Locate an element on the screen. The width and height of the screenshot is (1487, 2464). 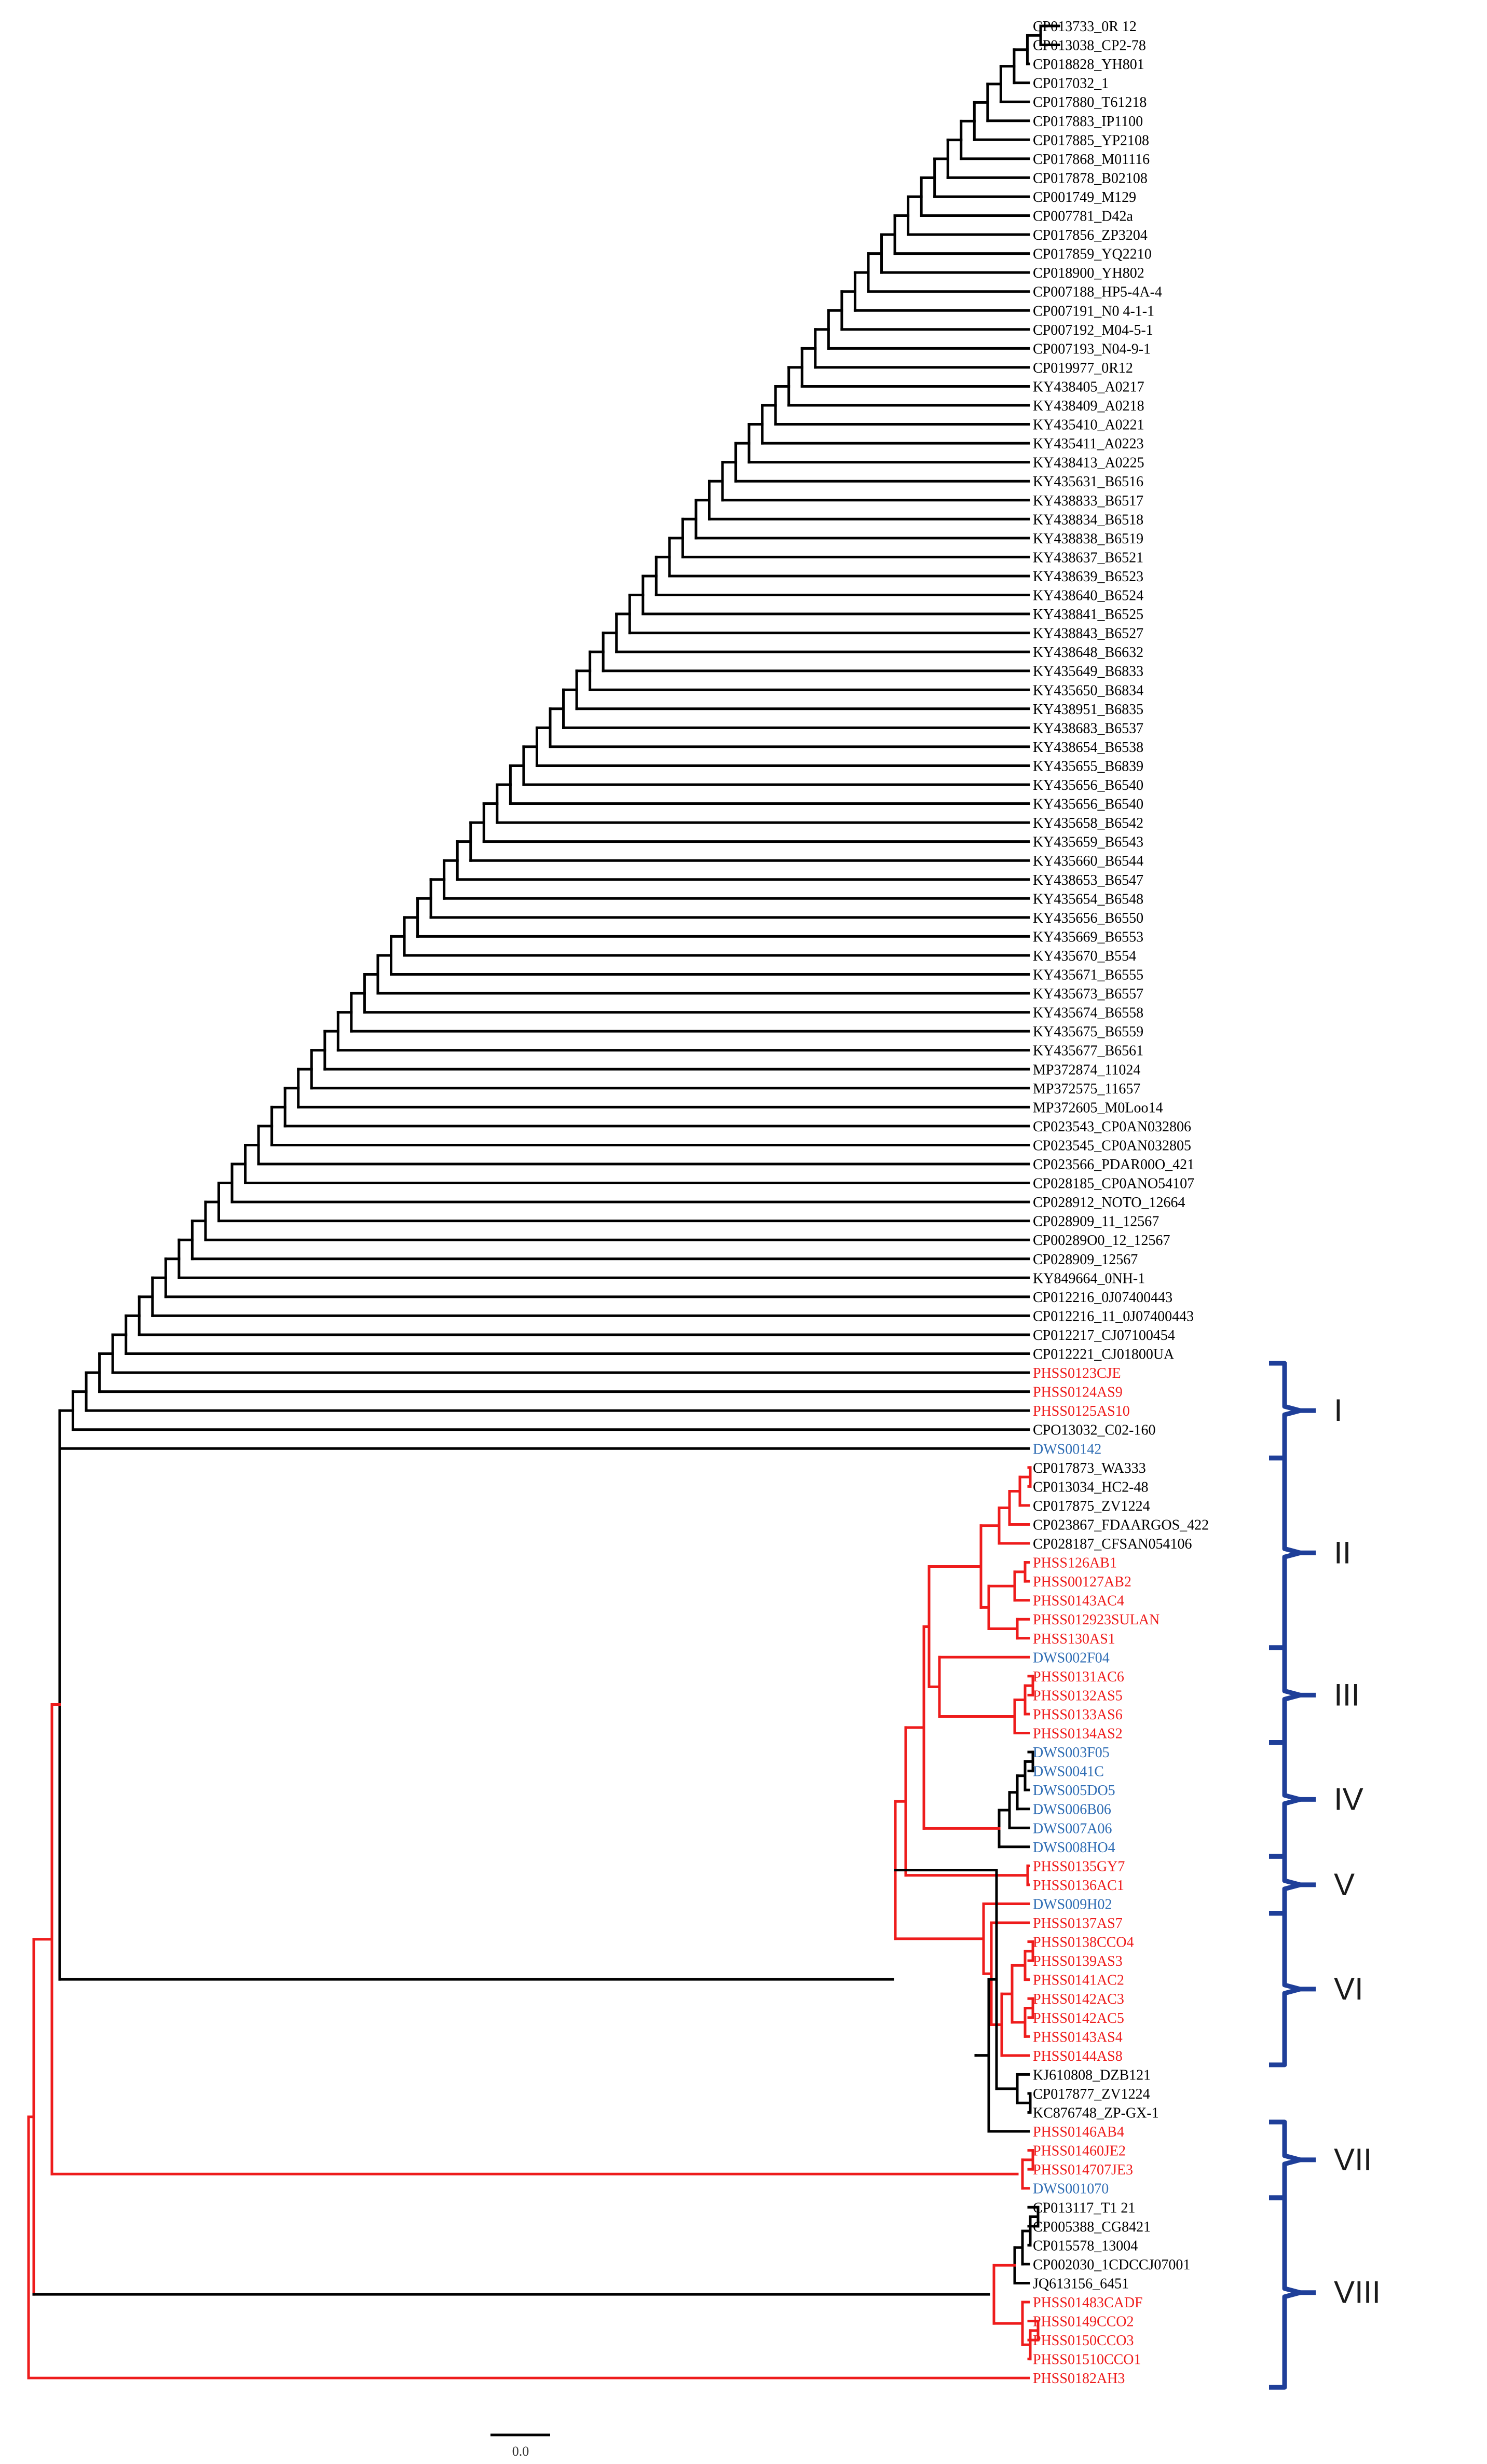
tip-label: KY435660_B6544 is located at coordinates (1088, 861).